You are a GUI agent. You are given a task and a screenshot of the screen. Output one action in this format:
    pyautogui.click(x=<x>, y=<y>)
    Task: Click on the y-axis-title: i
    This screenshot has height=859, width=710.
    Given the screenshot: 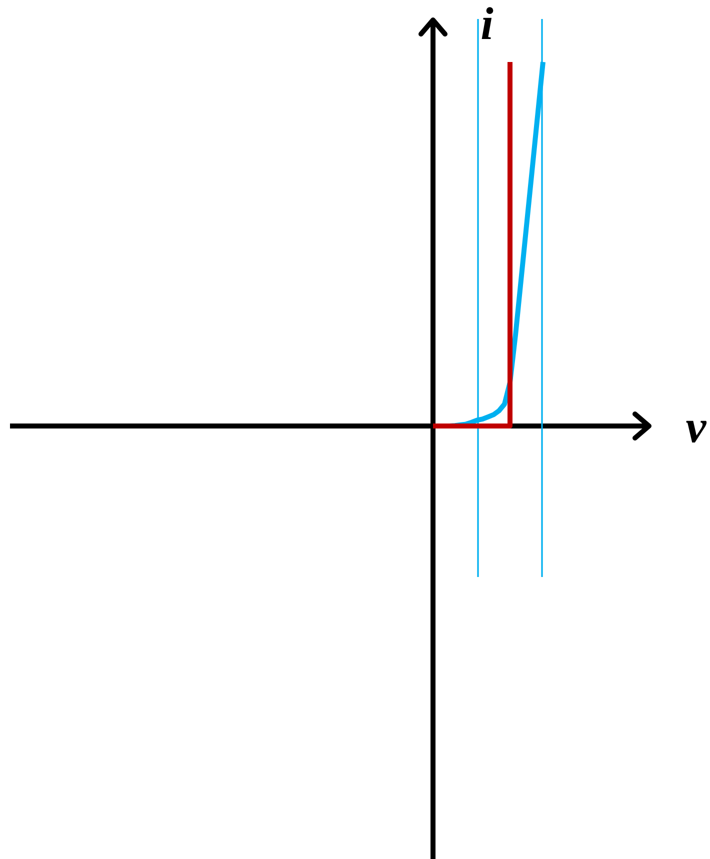 What is the action you would take?
    pyautogui.click(x=487, y=24)
    